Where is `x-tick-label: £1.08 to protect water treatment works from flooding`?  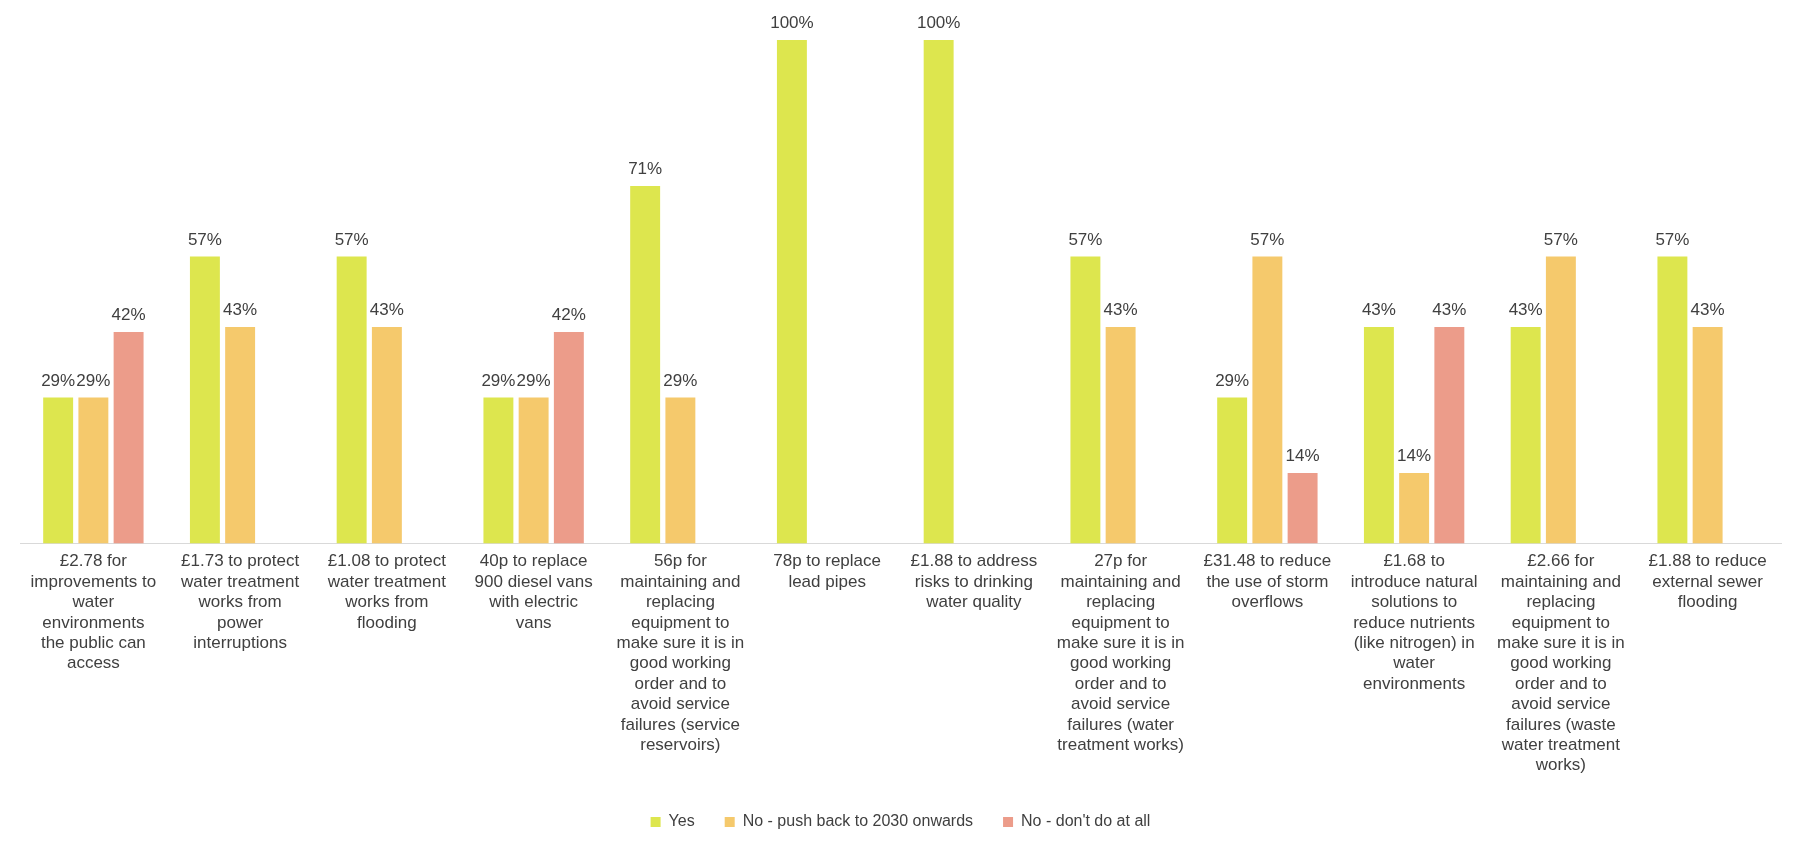 x-tick-label: £1.08 to protect water treatment works from flooding is located at coordinates (386, 591).